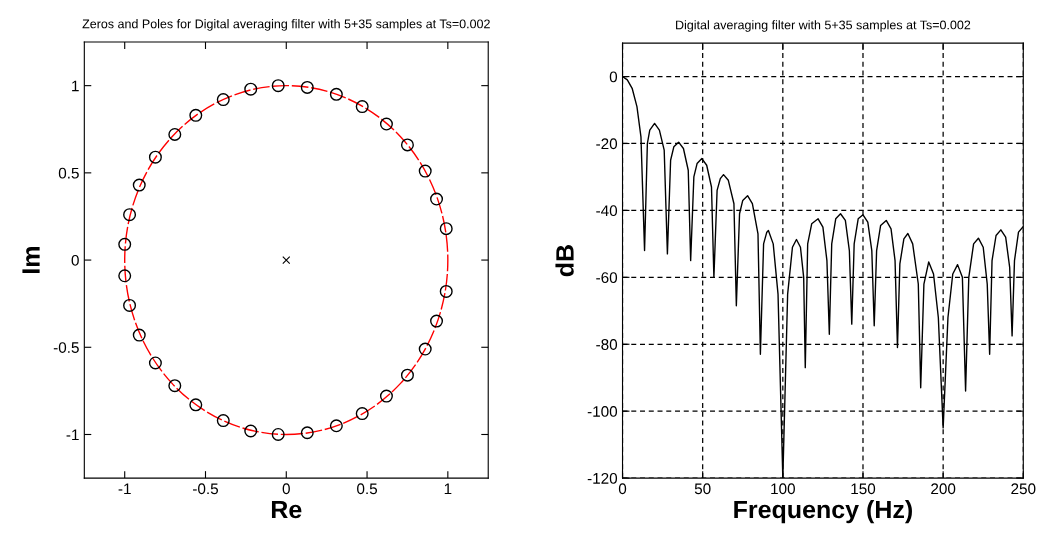 The width and height of the screenshot is (1041, 539). What do you see at coordinates (607, 344) in the screenshot?
I see `y-tick-label: -80` at bounding box center [607, 344].